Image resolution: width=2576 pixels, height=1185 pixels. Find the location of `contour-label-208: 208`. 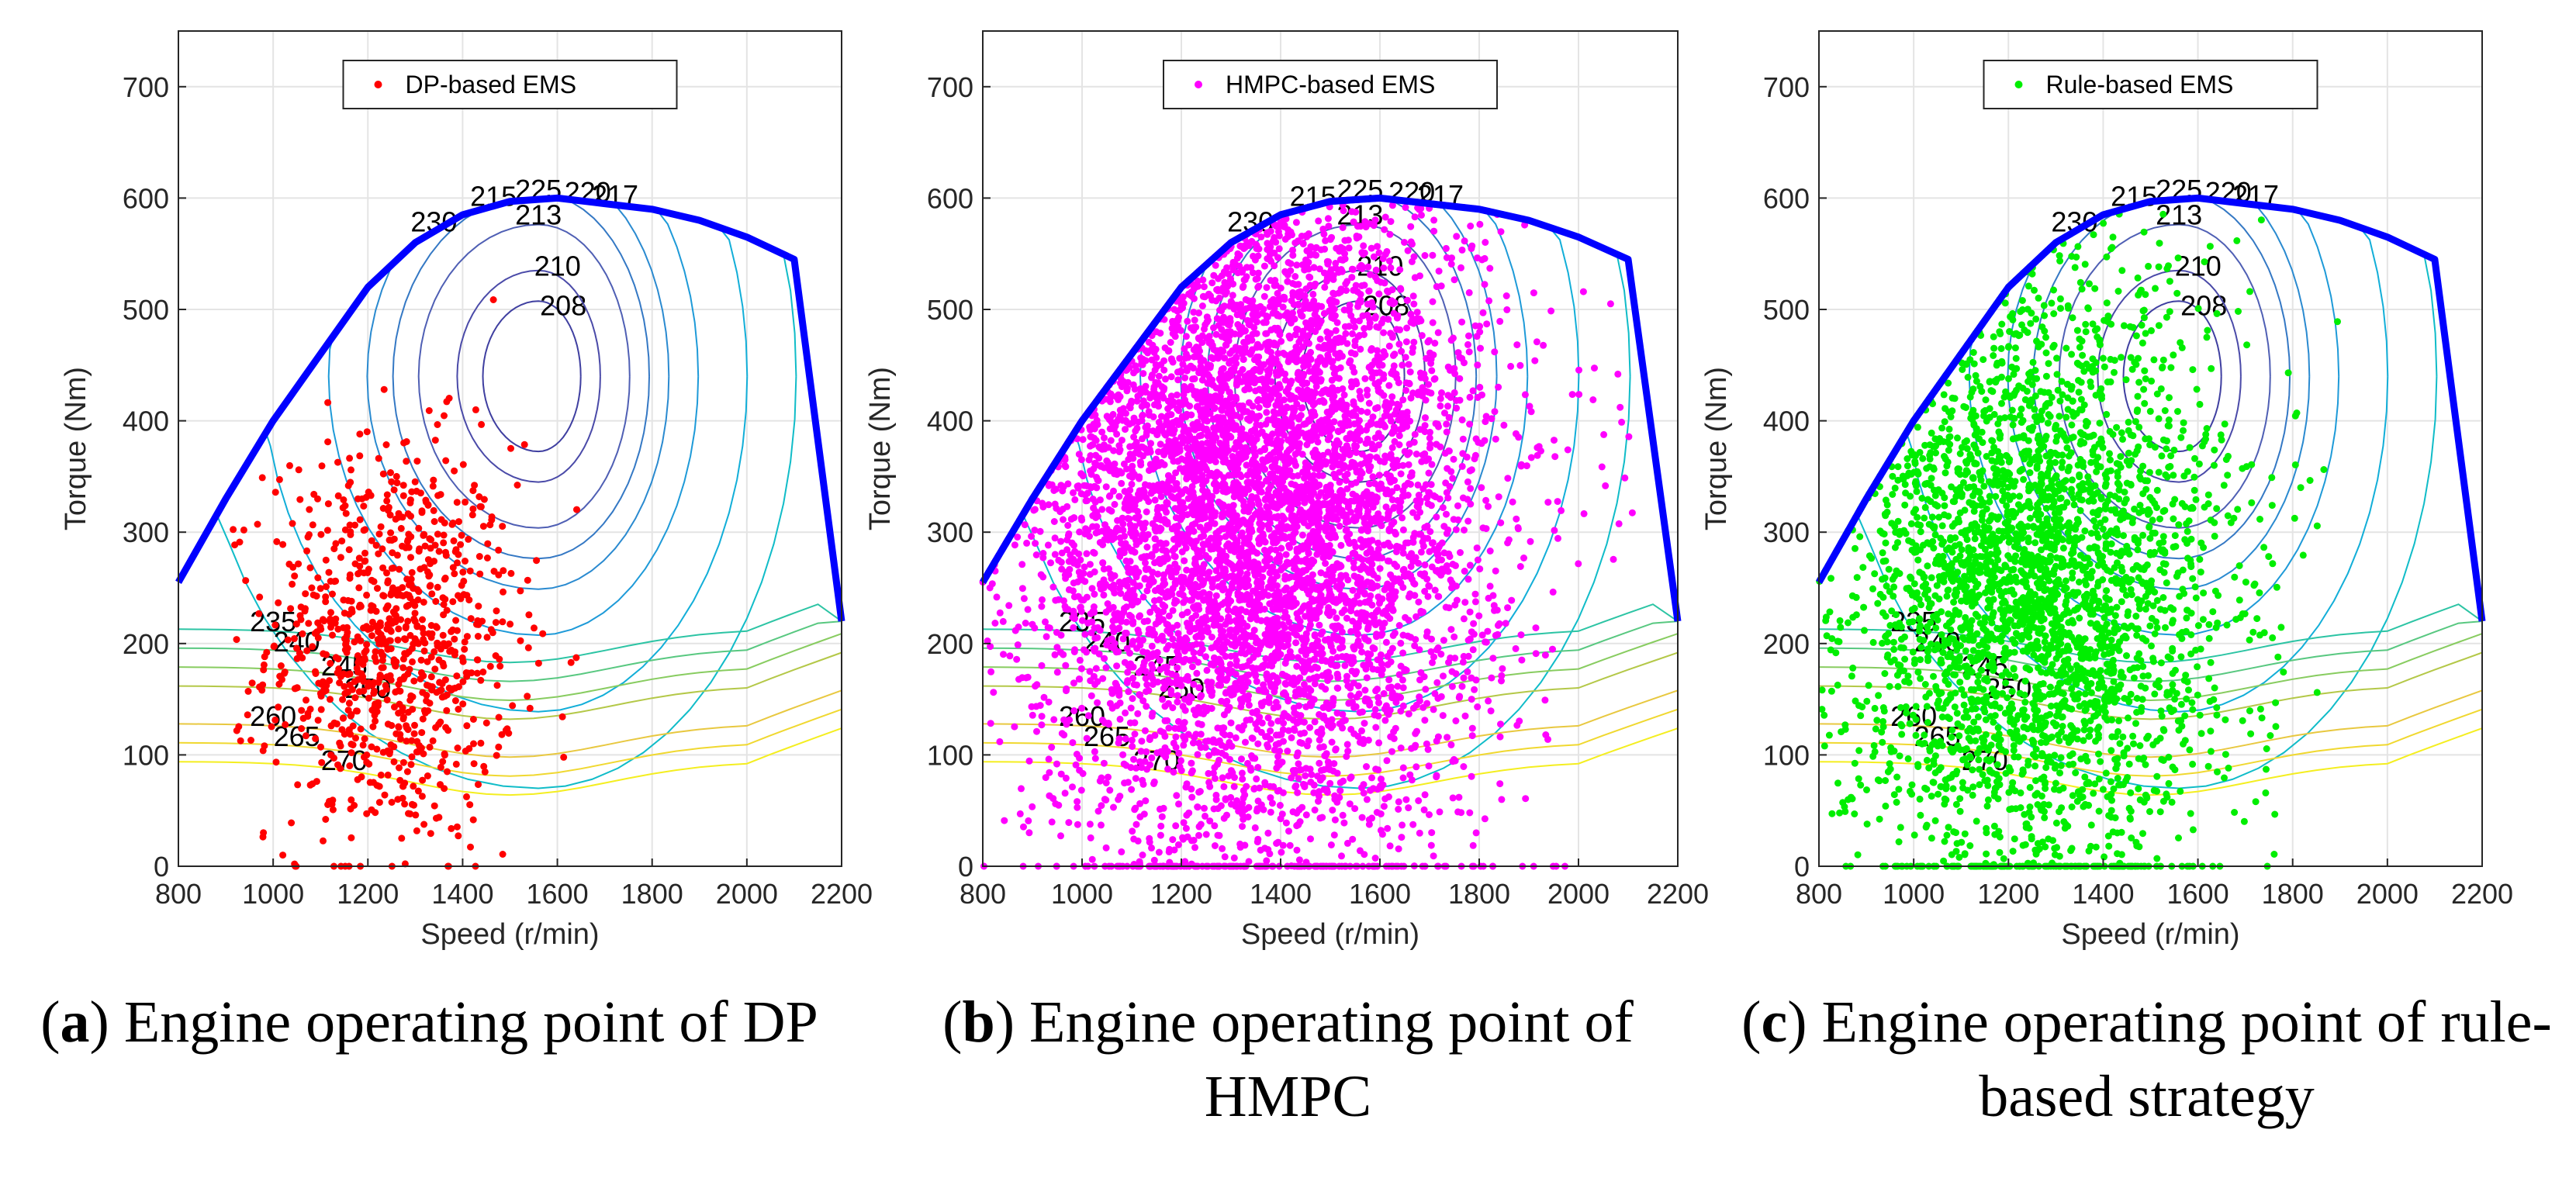

contour-label-208: 208 is located at coordinates (563, 306).